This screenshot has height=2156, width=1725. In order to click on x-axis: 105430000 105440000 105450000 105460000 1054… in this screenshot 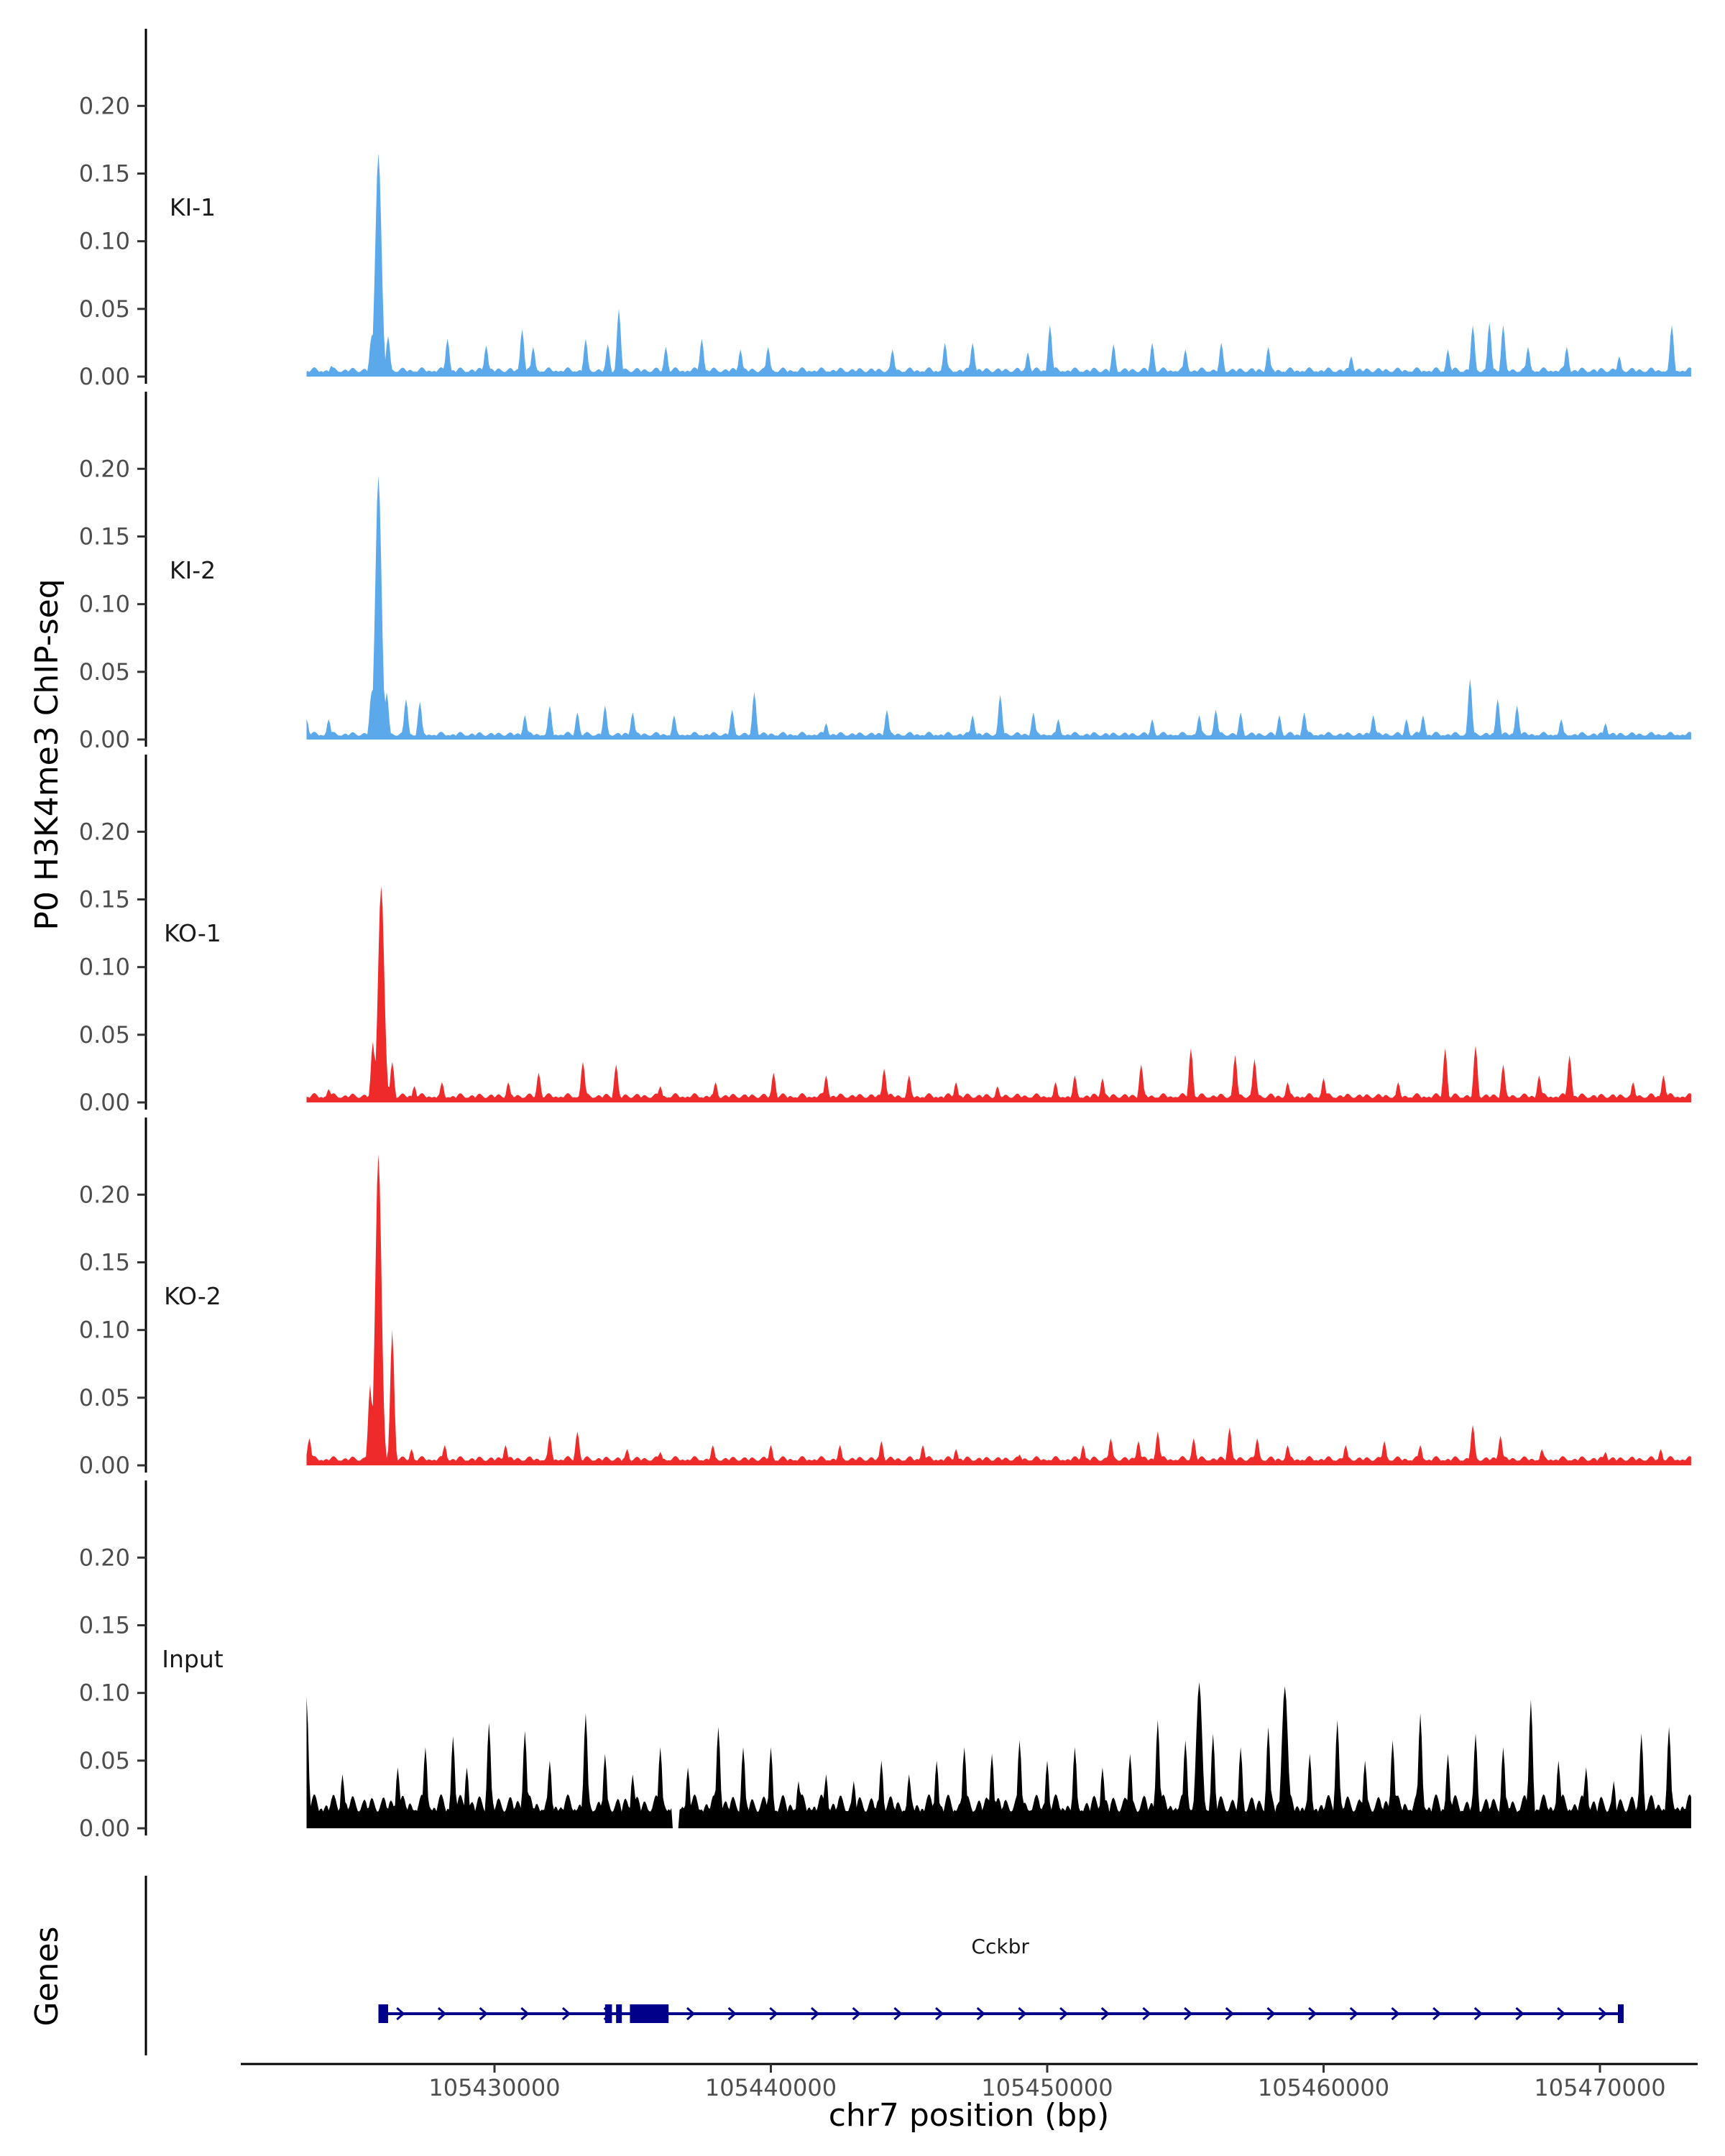, I will do `click(969, 2082)`.